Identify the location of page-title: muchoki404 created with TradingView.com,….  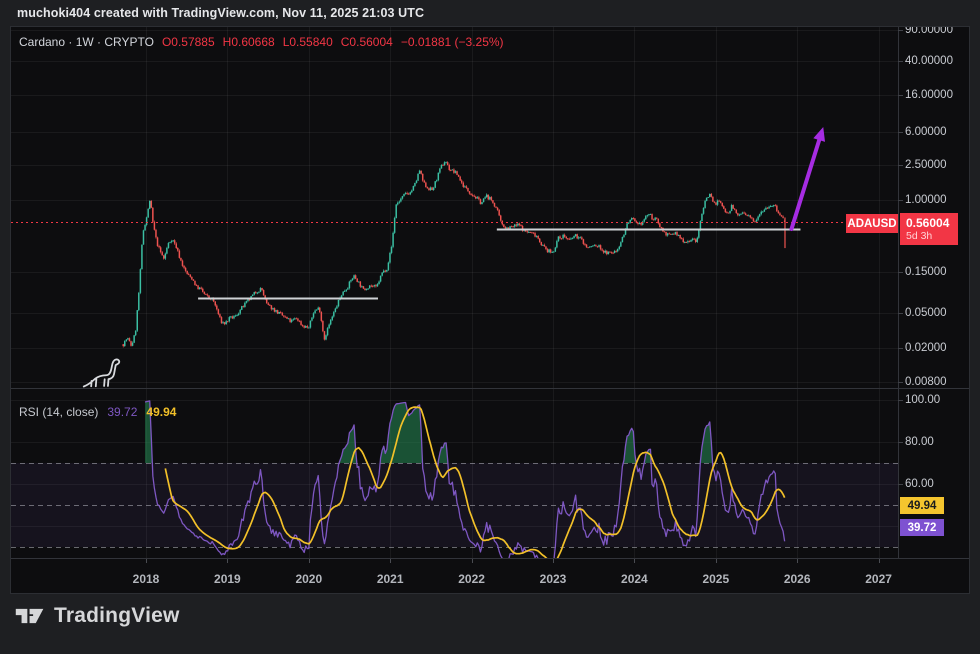
(221, 13).